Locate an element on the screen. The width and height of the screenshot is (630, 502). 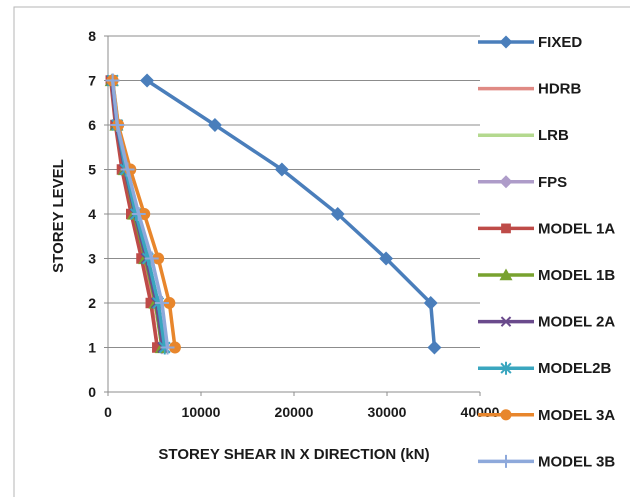
y-tick-label: 7 is located at coordinates (92, 81).